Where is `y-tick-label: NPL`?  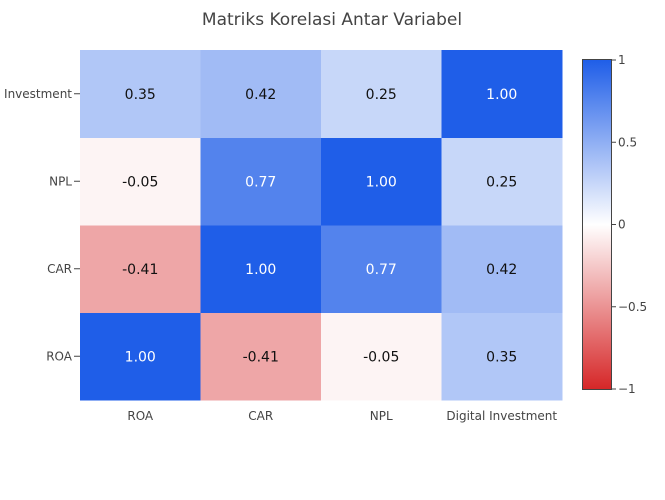
y-tick-label: NPL is located at coordinates (60, 181).